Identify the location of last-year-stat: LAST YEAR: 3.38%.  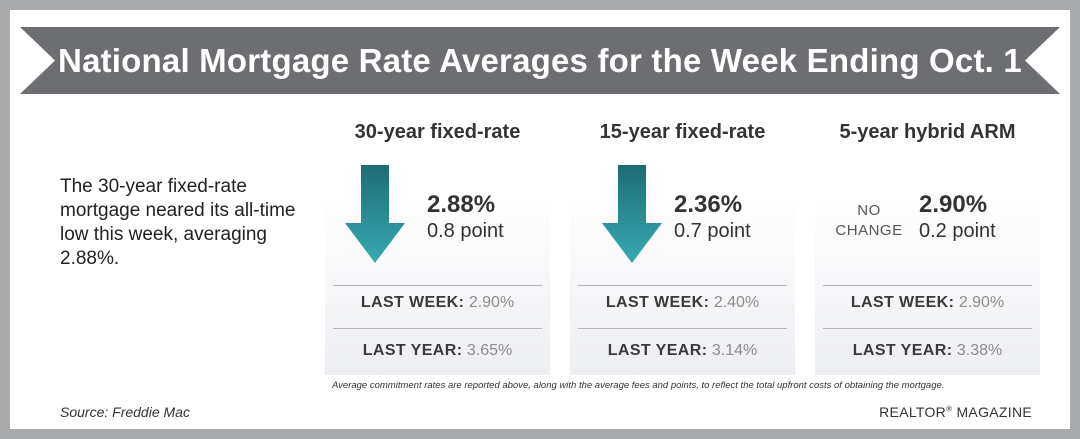
(927, 351).